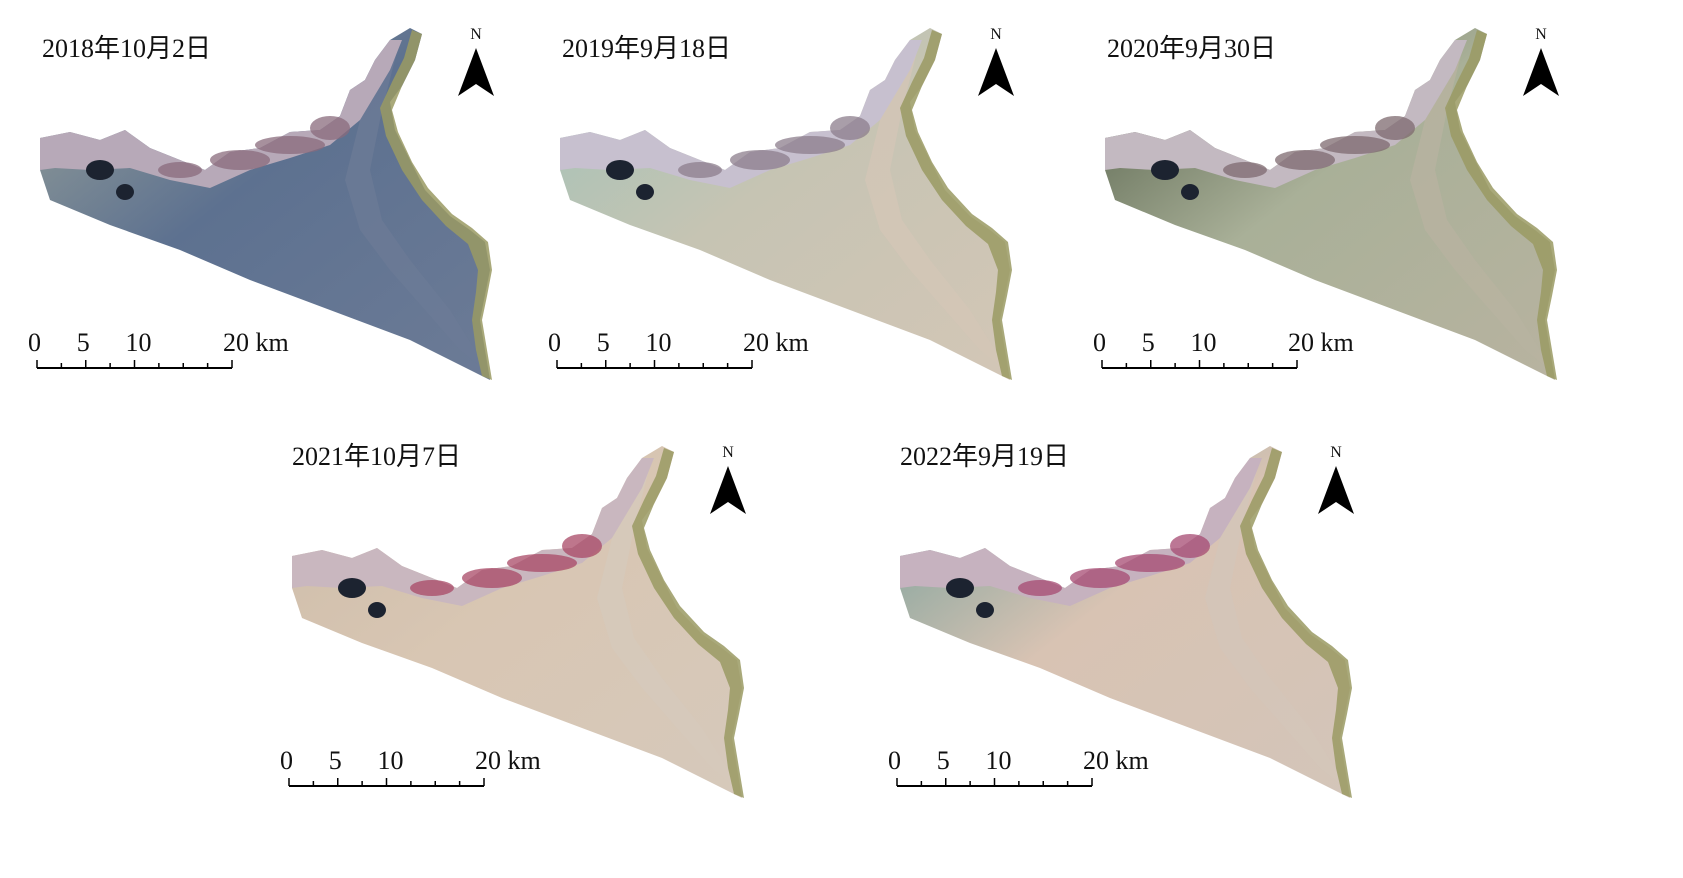 Image resolution: width=1683 pixels, height=878 pixels. I want to click on map-panel-2019: 2019年9月18日 N 0 5 10 20 km, so click(810, 215).